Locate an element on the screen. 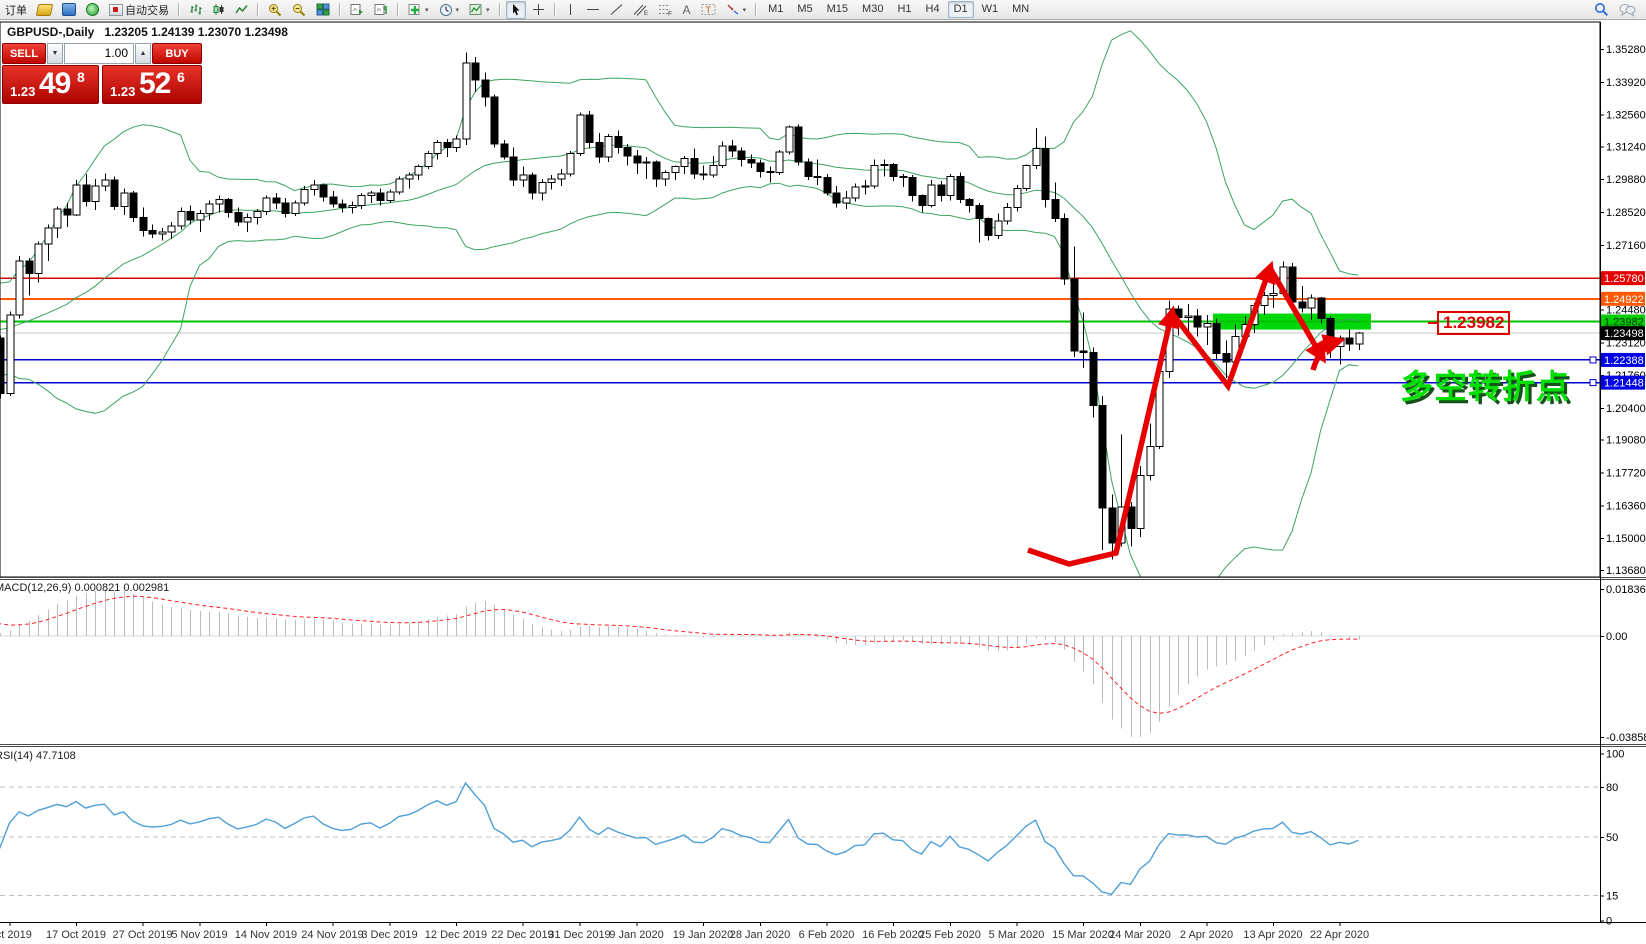 The height and width of the screenshot is (944, 1646). candlestick-chart-button is located at coordinates (218, 10).